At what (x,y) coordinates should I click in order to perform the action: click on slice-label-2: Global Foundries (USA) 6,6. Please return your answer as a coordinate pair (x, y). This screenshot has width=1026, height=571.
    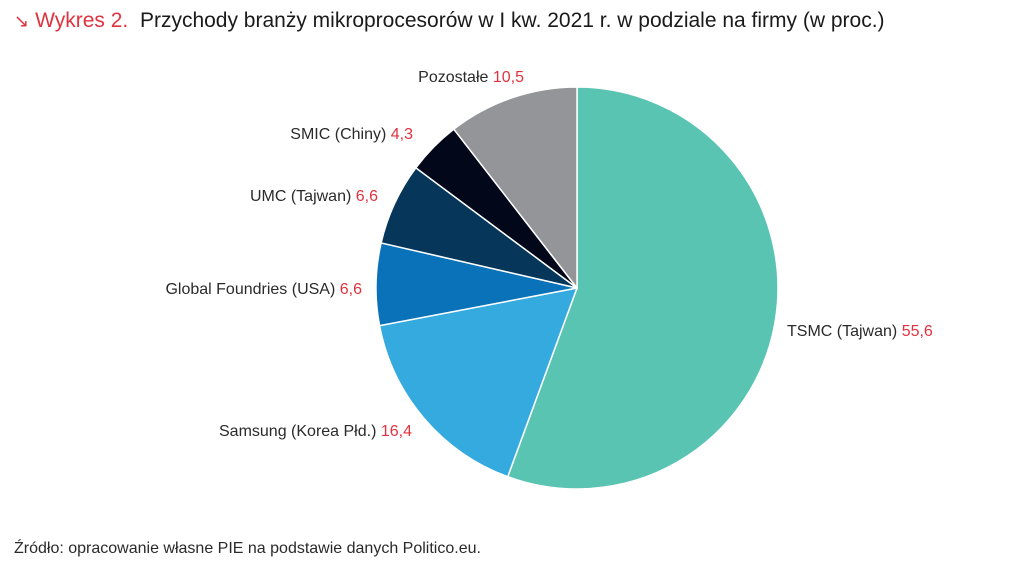
    Looking at the image, I should click on (263, 289).